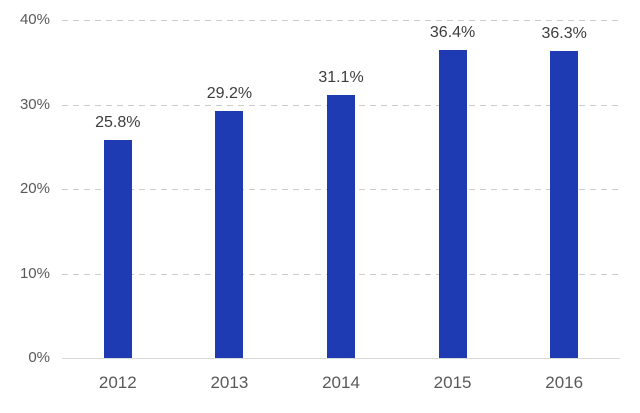 The image size is (640, 413). I want to click on bar-2015, so click(452, 204).